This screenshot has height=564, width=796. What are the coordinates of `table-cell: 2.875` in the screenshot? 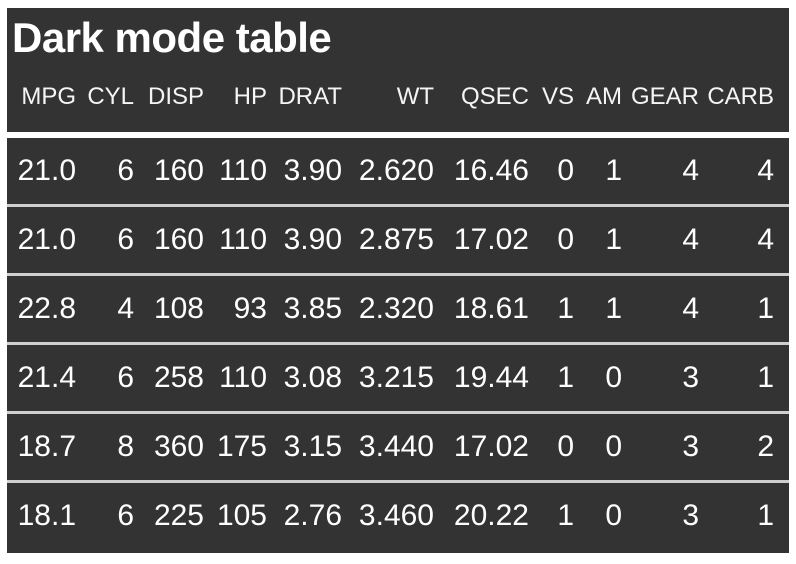 It's located at (388, 239).